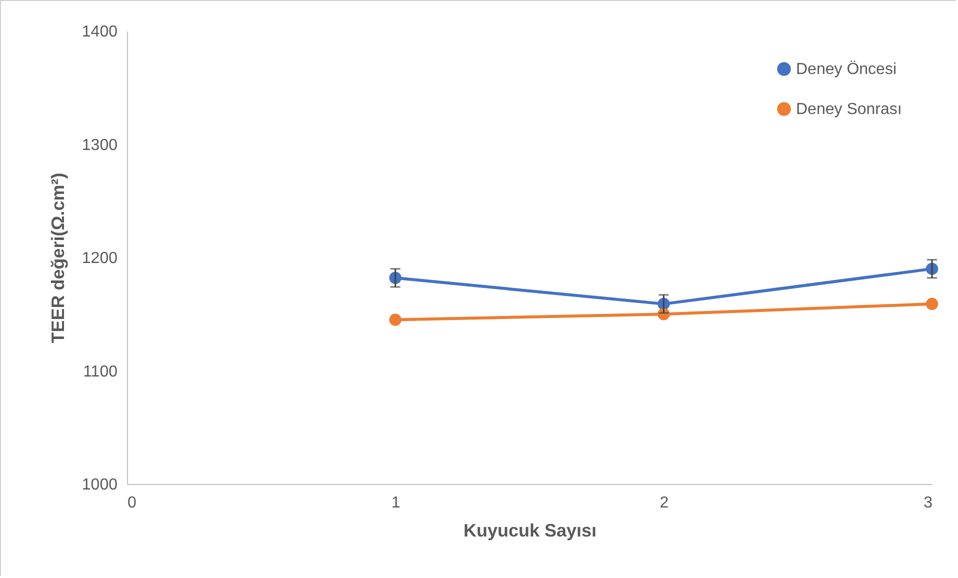  I want to click on y-tick-label: 1300, so click(100, 145).